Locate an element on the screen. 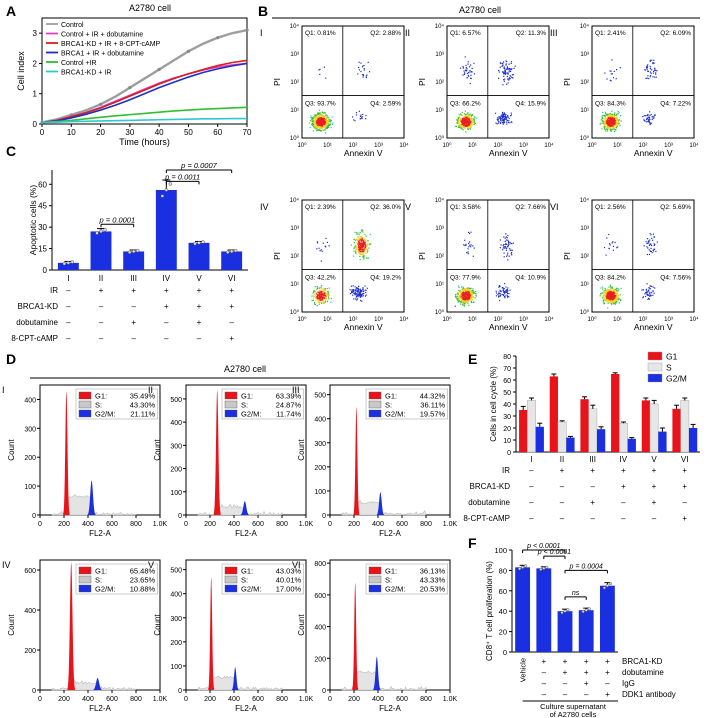  panel-a-xtick-label: 20 is located at coordinates (100, 132).